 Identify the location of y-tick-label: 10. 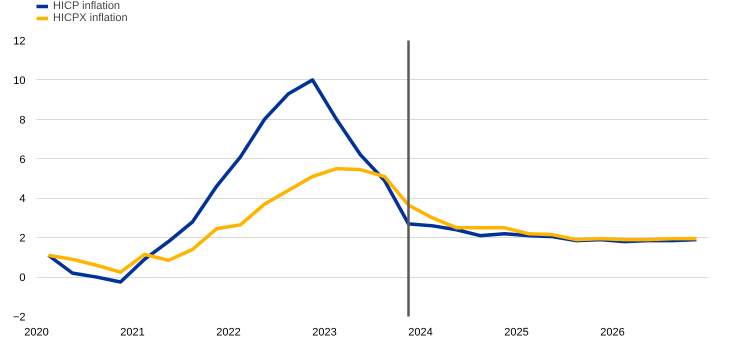
(19, 80).